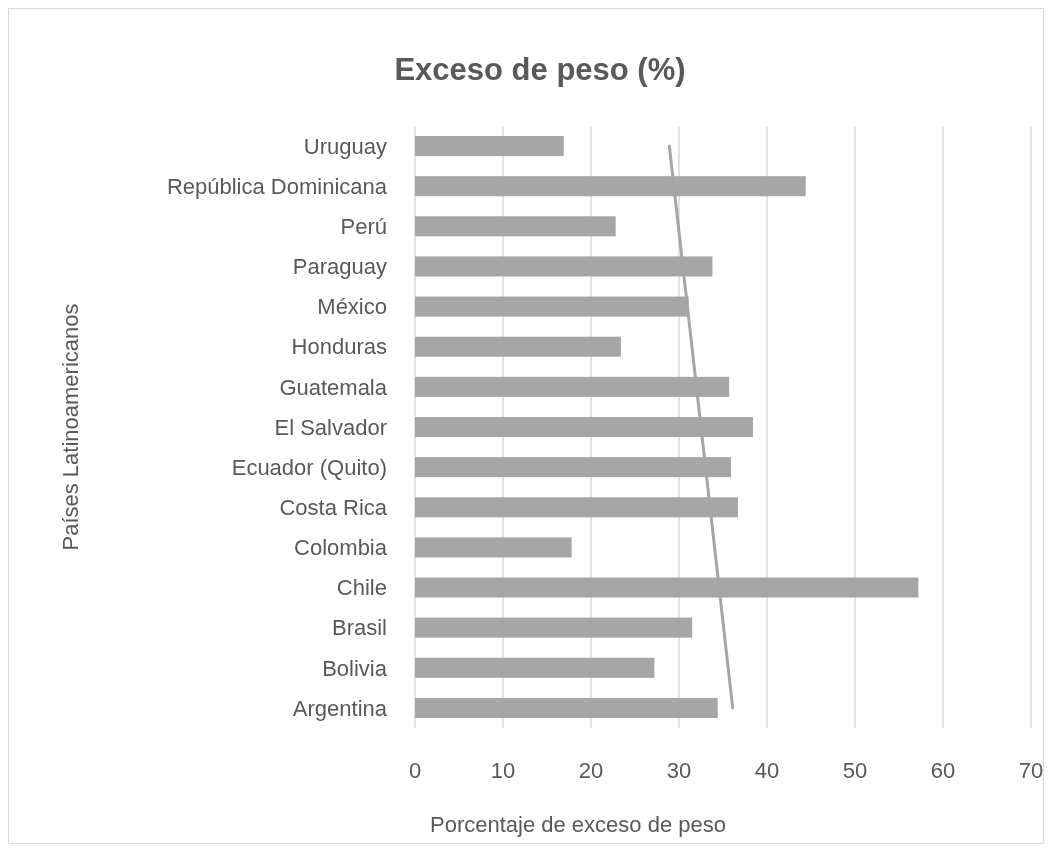 Image resolution: width=1052 pixels, height=852 pixels. Describe the element at coordinates (503, 770) in the screenshot. I see `x-tick-label: 10` at that location.